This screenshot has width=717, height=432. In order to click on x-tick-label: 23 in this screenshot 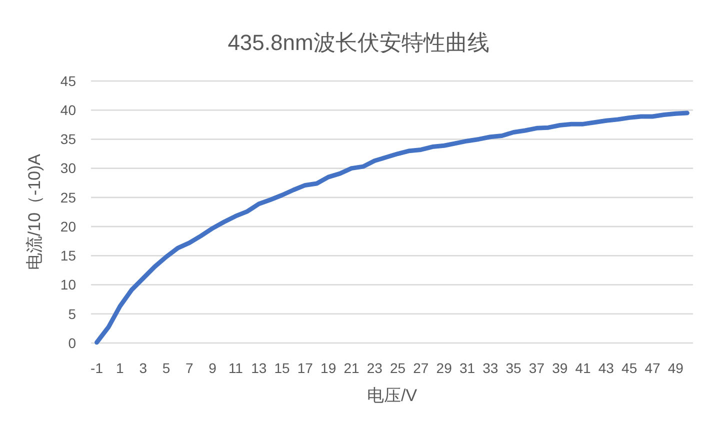, I will do `click(374, 368)`.